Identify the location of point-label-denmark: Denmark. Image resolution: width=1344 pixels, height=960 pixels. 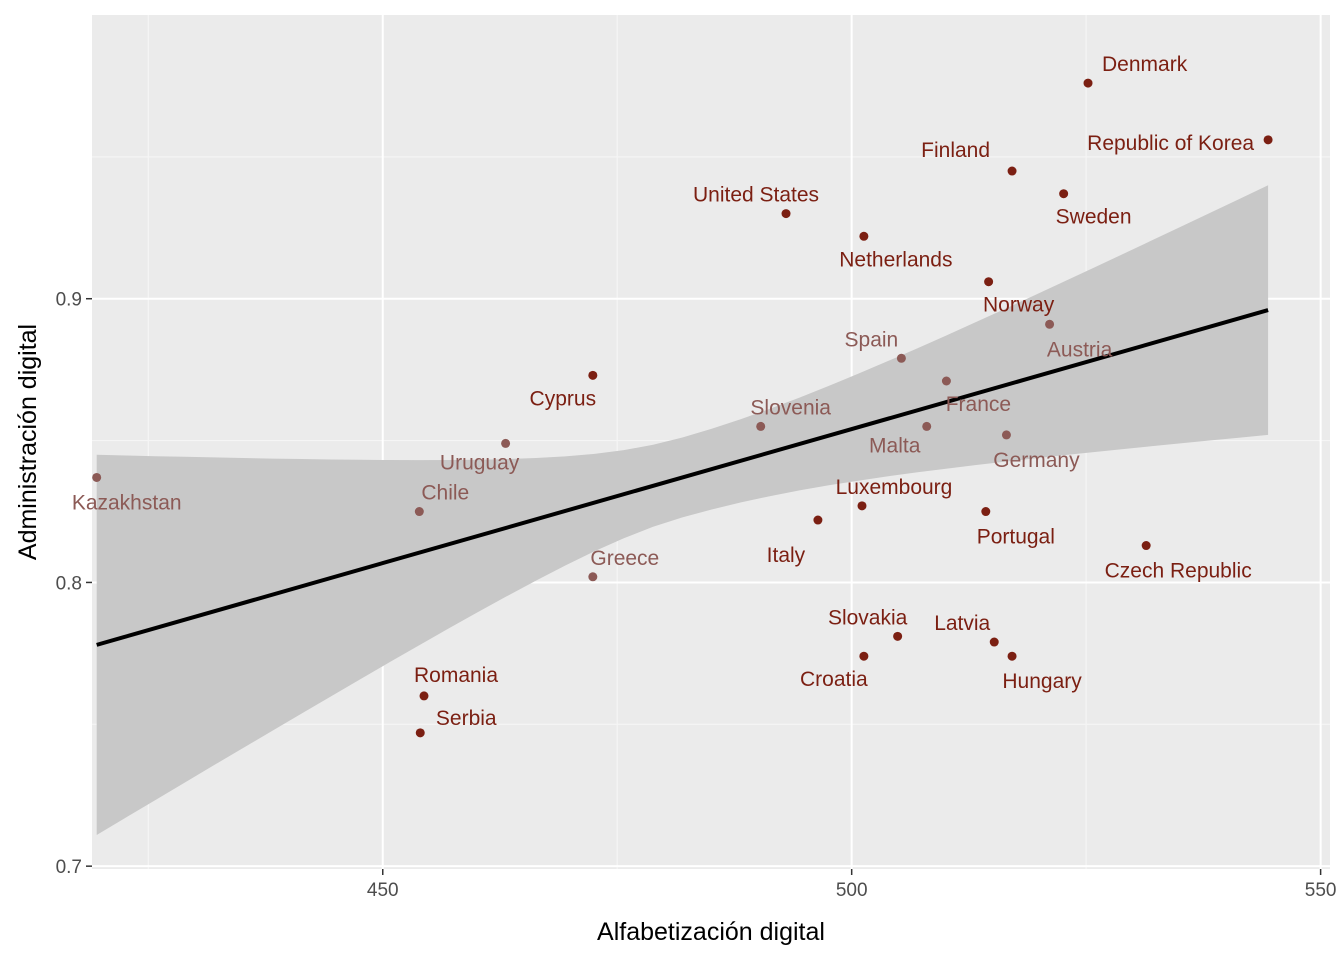
(1145, 64).